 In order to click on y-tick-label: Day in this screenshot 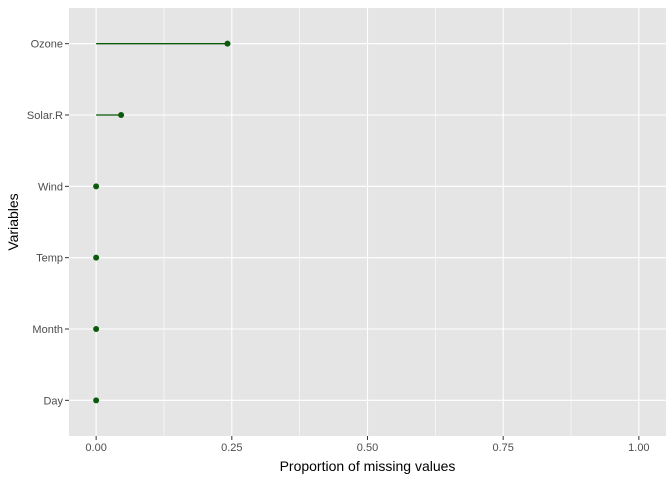, I will do `click(53, 401)`.